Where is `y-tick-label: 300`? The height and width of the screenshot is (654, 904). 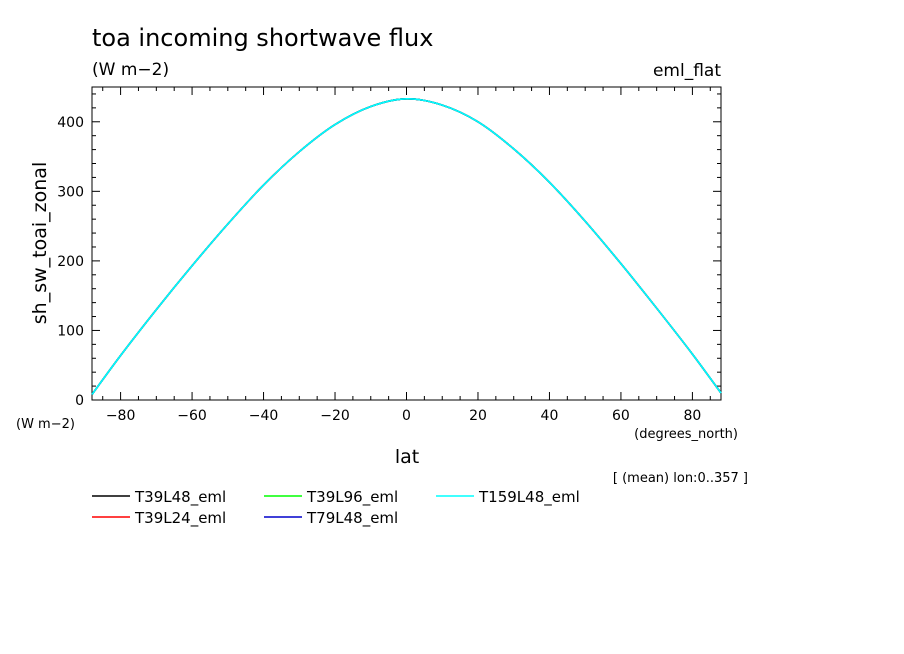
y-tick-label: 300 is located at coordinates (70, 192).